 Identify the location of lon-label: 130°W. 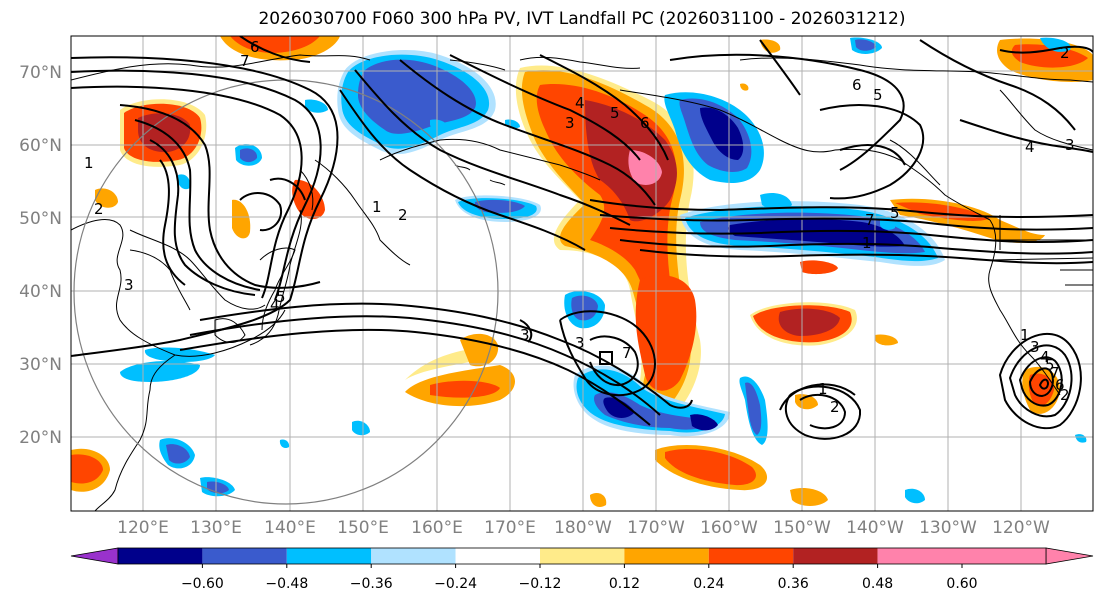
(948, 528).